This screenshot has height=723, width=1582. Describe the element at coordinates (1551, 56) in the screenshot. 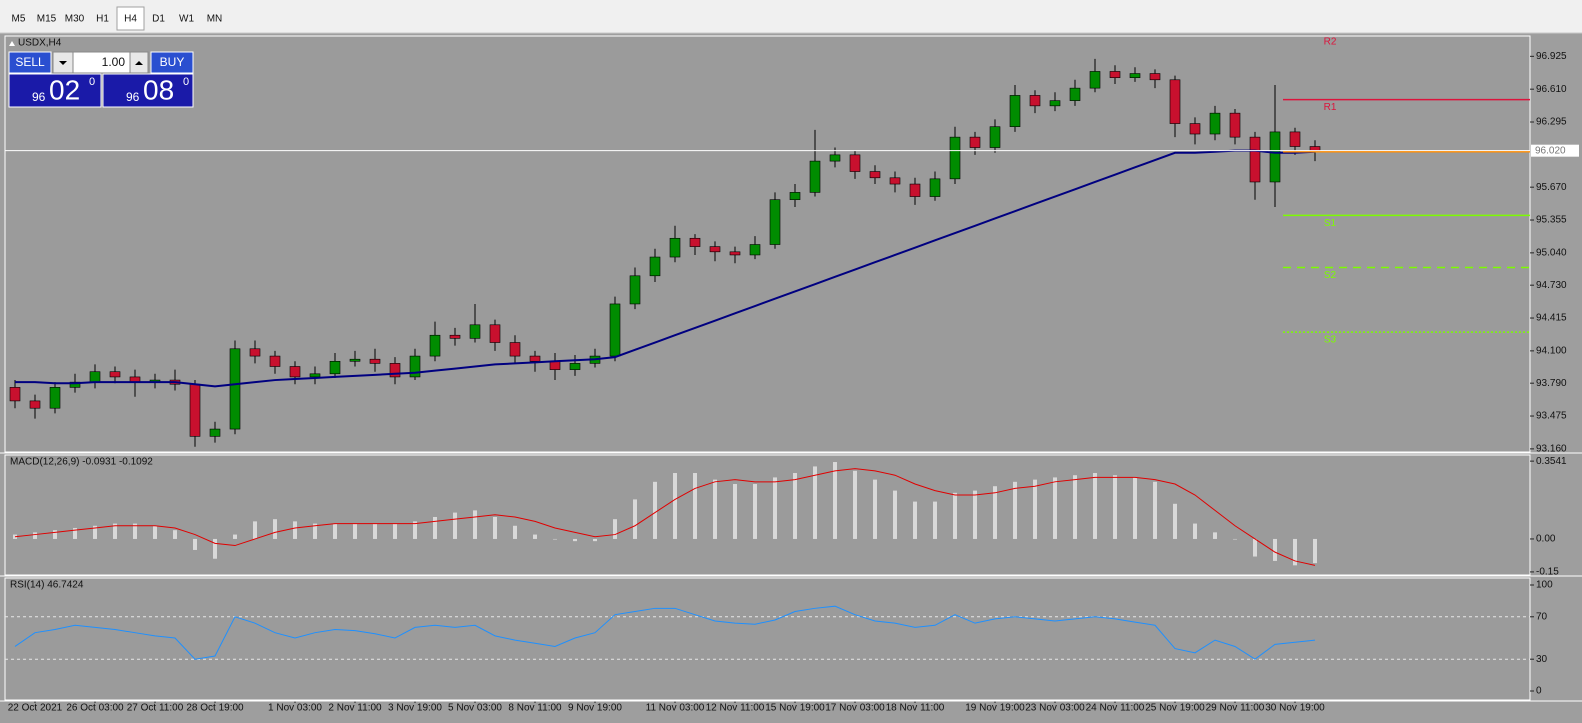

I see `y-tick-label: 96.925` at that location.